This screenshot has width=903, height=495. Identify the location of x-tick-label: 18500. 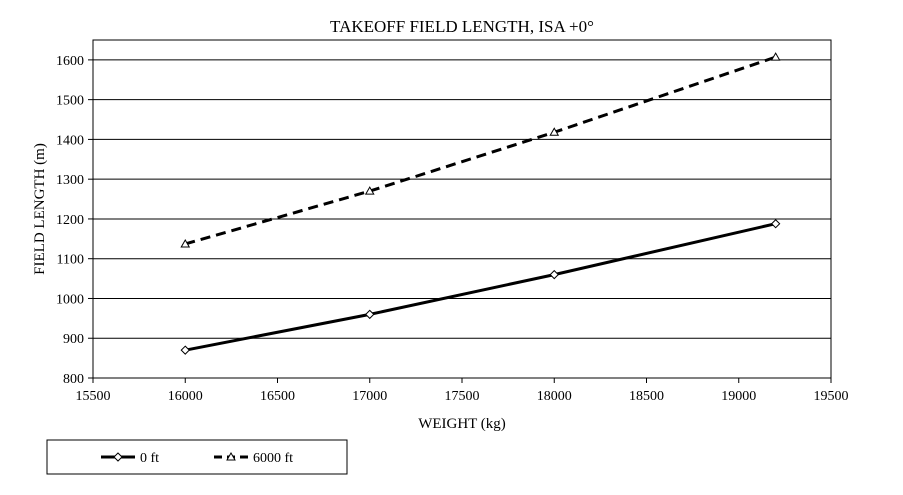
(646, 396).